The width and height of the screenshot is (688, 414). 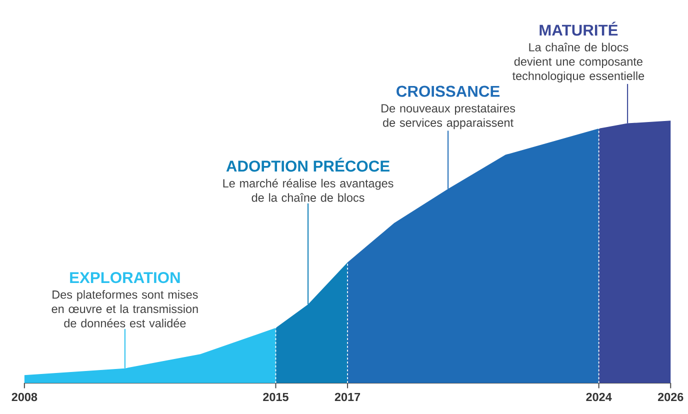 I want to click on x-tick-label: 2008, so click(x=25, y=396).